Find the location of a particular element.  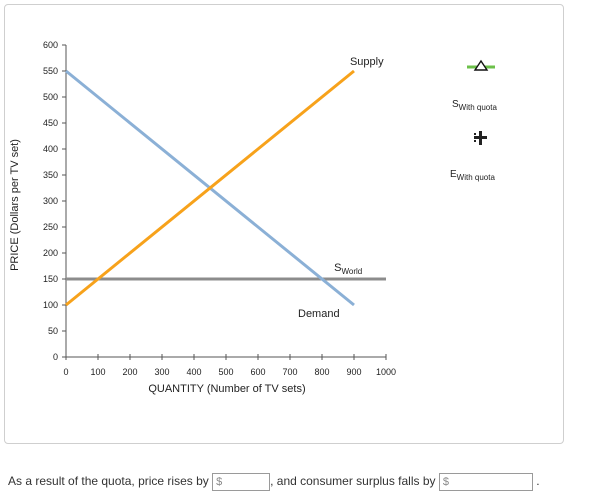

y-tick-label: 500 is located at coordinates (50, 97).